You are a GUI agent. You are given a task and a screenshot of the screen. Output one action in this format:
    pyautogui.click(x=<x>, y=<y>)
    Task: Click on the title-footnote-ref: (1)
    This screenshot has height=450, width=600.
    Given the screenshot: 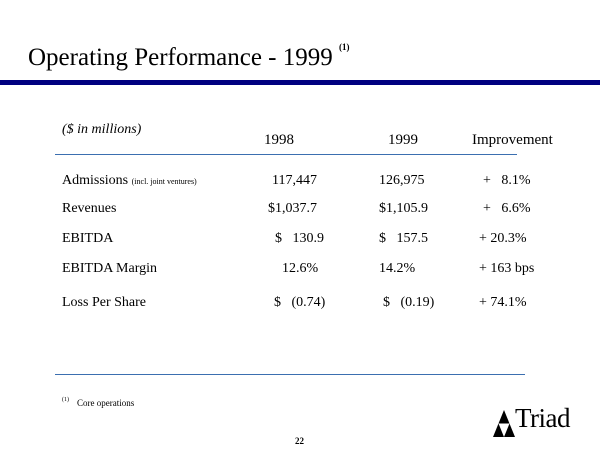 What is the action you would take?
    pyautogui.click(x=344, y=47)
    